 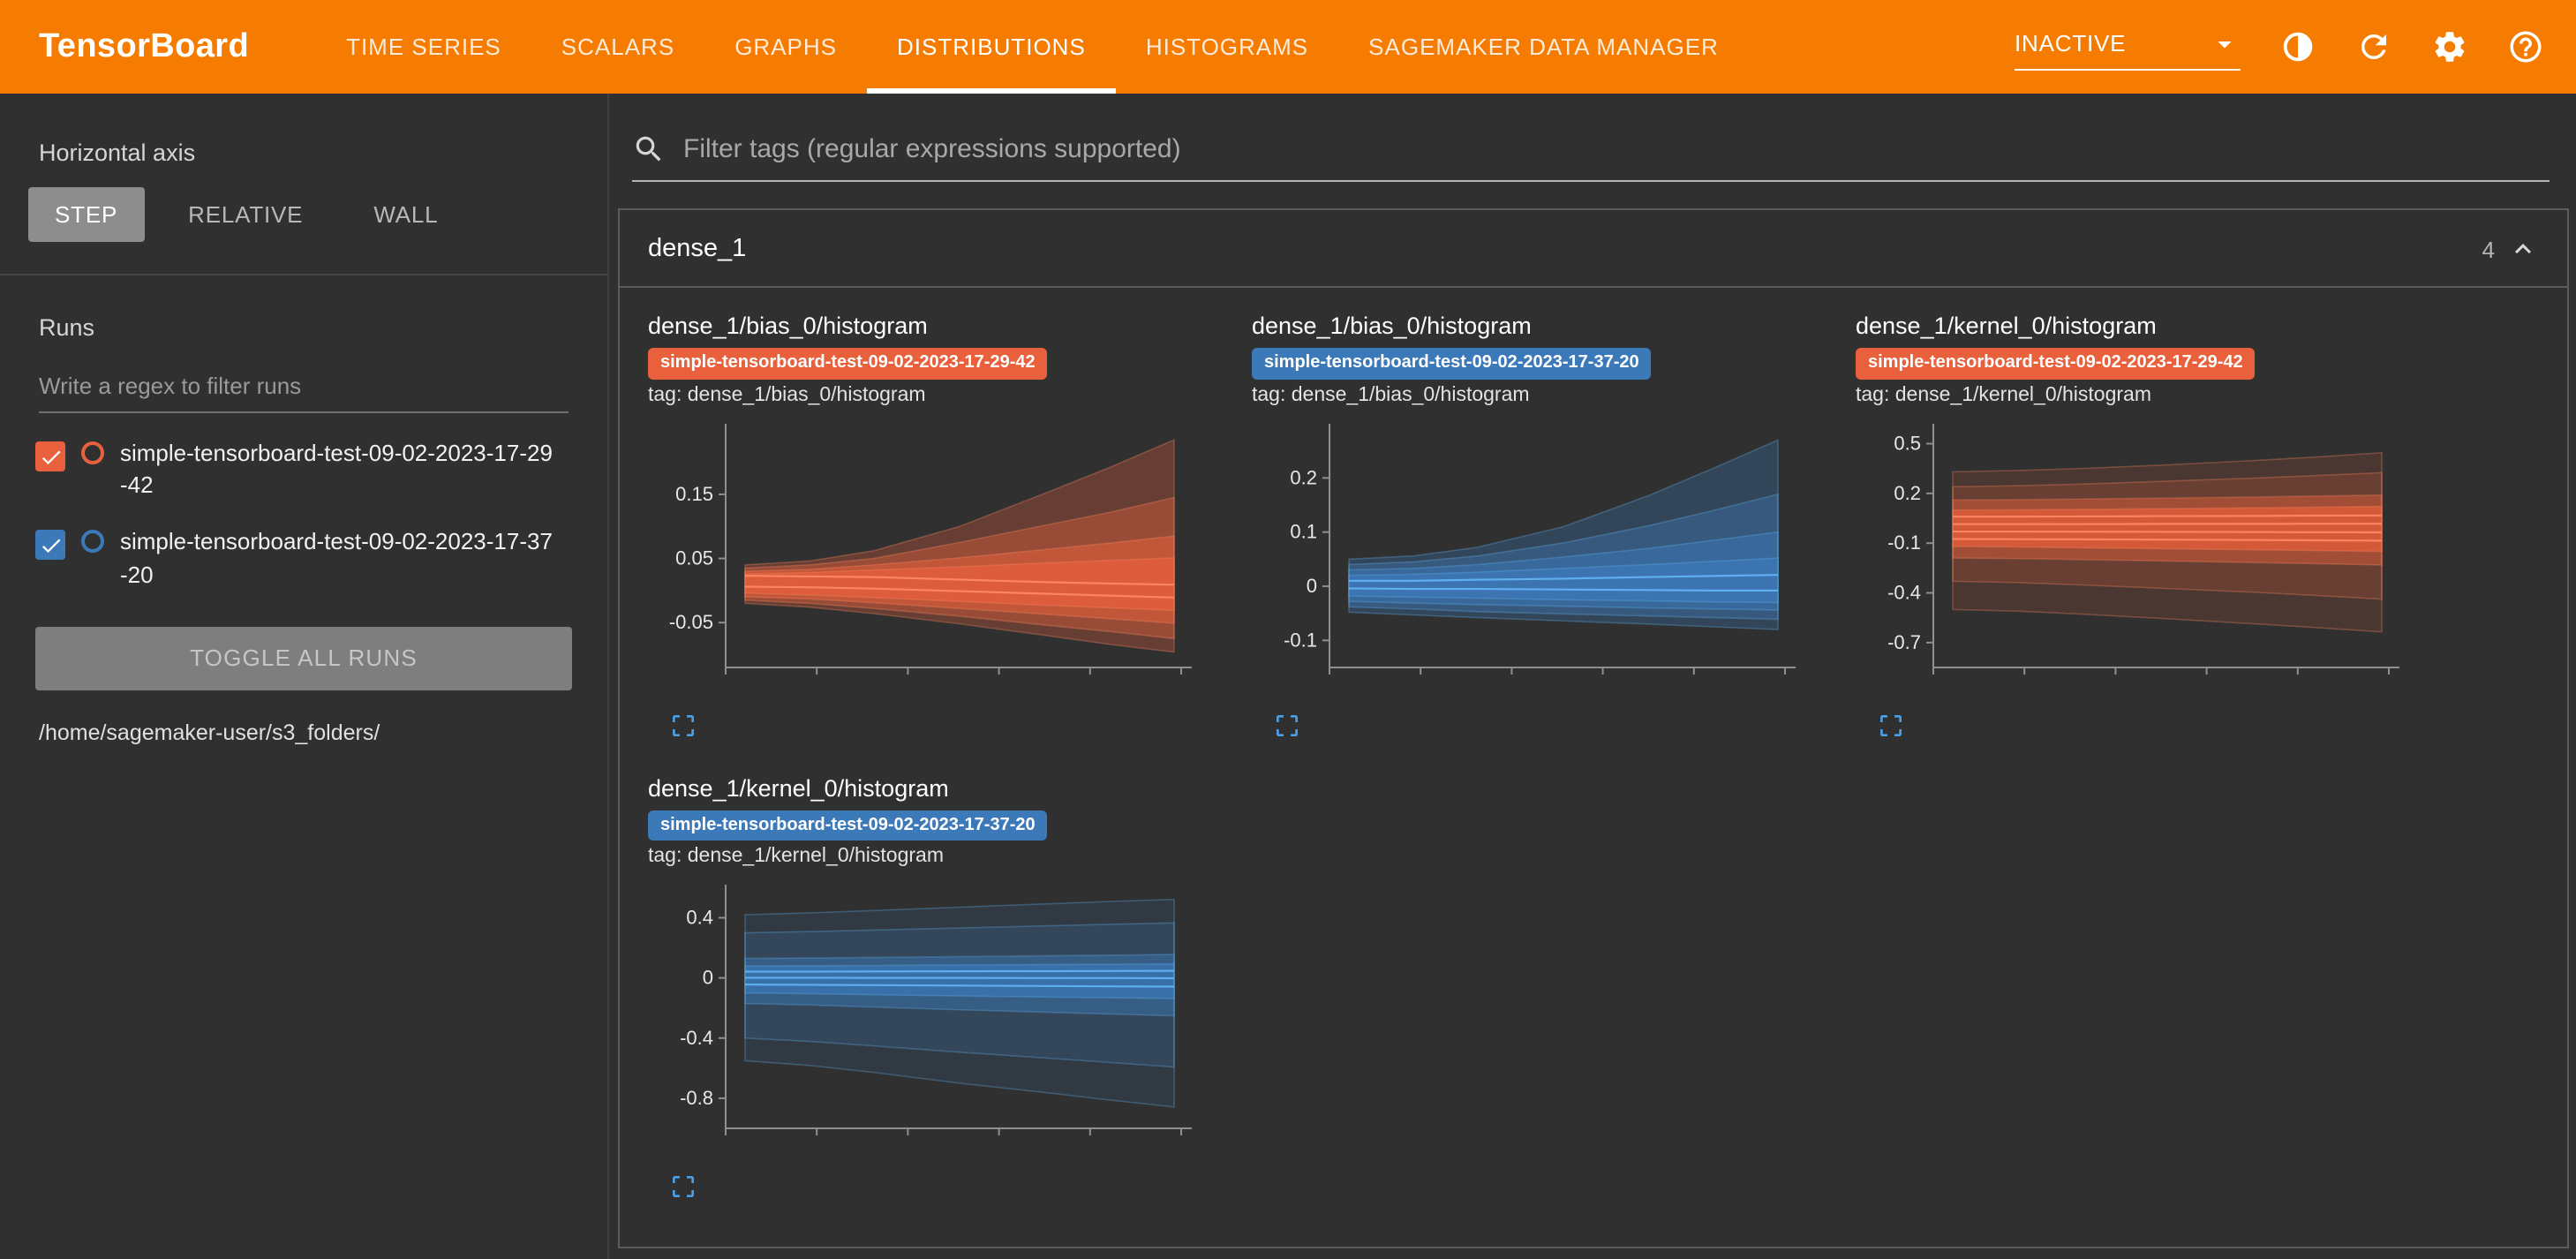 I want to click on tag-filter-field, so click(x=1591, y=157).